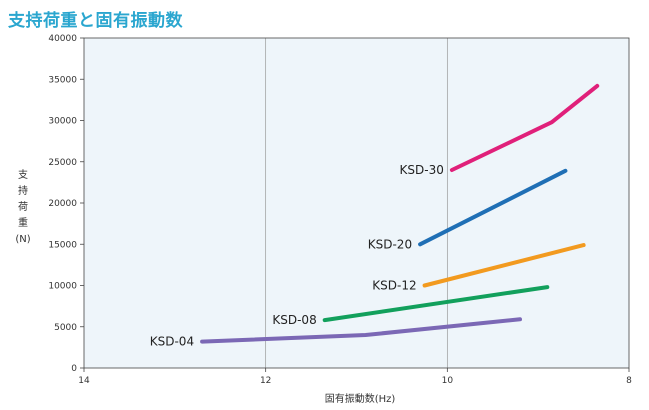 The height and width of the screenshot is (410, 649). What do you see at coordinates (62, 204) in the screenshot?
I see `y-tick-label: 20000` at bounding box center [62, 204].